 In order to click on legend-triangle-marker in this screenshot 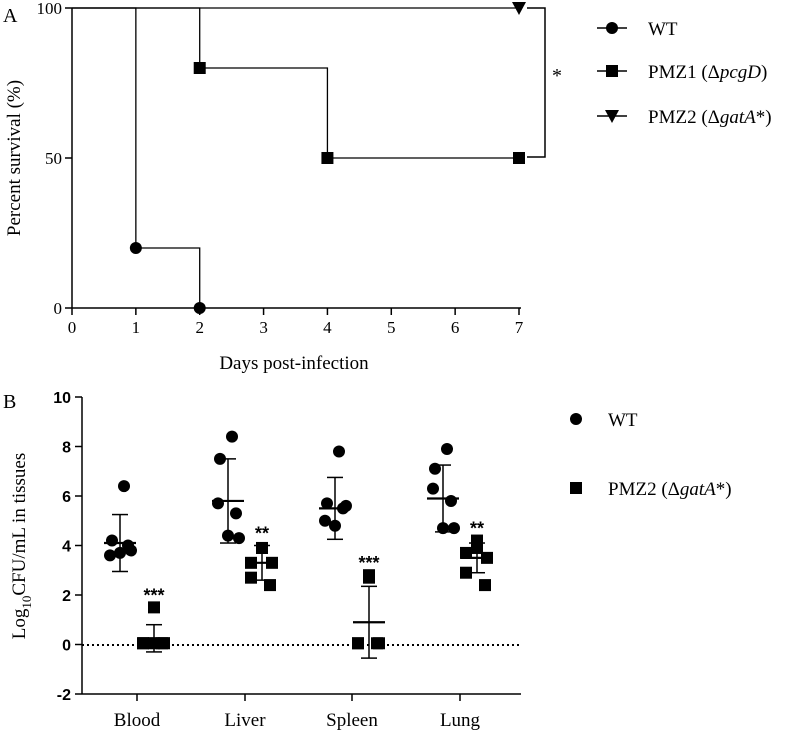, I will do `click(612, 116)`.